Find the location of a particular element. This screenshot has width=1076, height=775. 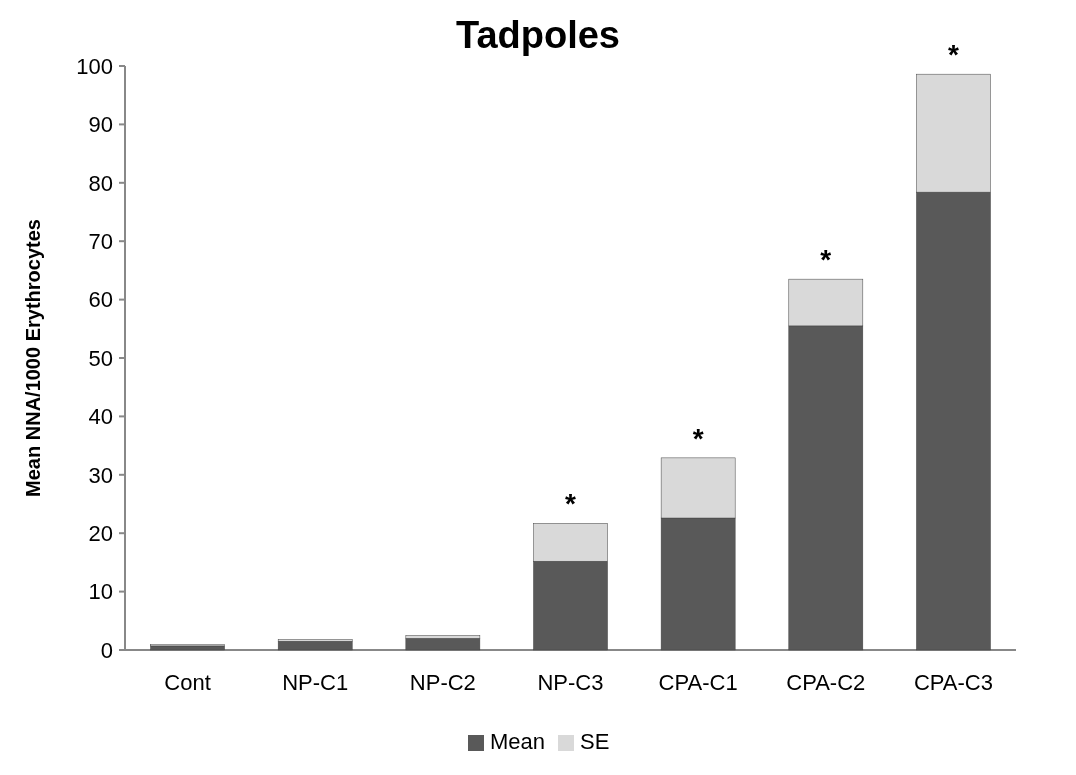

y-tick-label: 40 is located at coordinates (100, 417).